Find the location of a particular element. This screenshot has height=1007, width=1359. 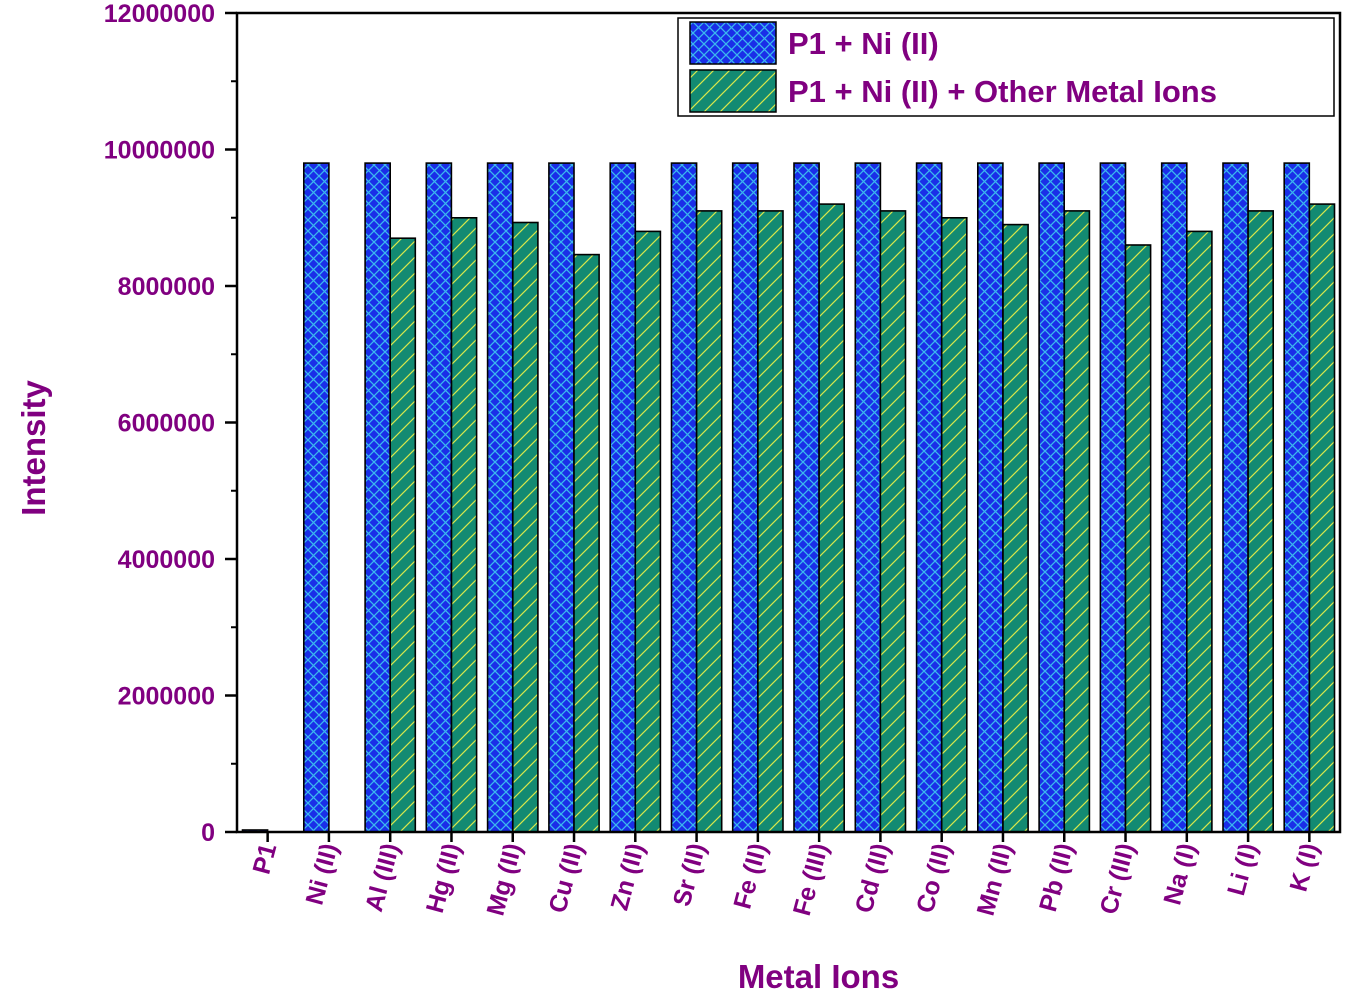

x-tick-label: K (I) is located at coordinates (1305, 867).